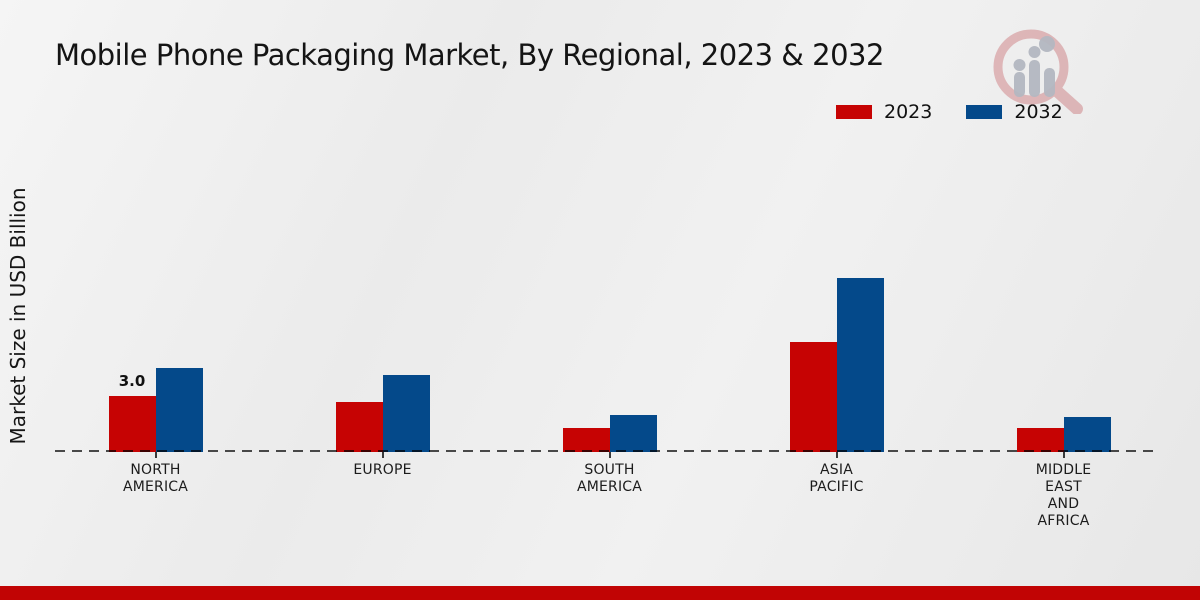  What do you see at coordinates (633, 433) in the screenshot?
I see `bar-2032-south-america` at bounding box center [633, 433].